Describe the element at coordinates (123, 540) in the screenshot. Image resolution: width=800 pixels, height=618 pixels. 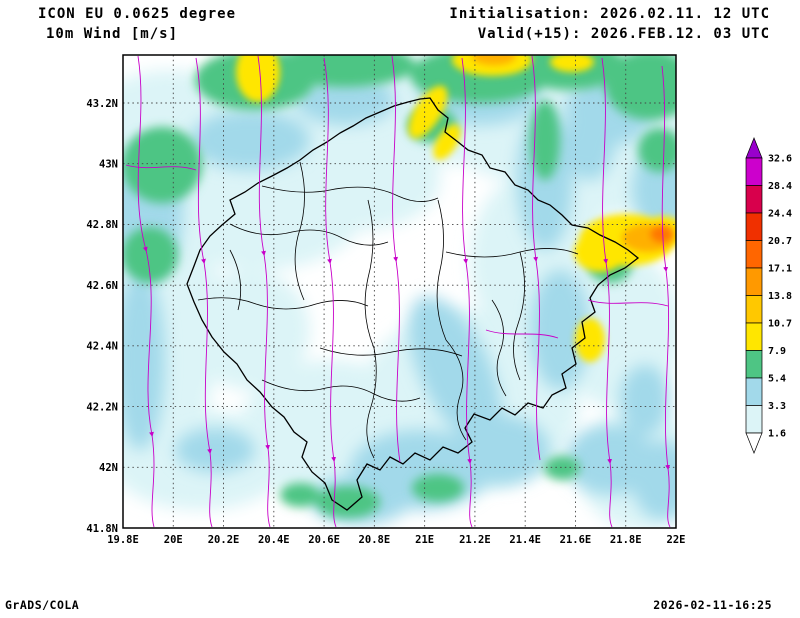
I see `lon-tick-label: 19.8E` at that location.